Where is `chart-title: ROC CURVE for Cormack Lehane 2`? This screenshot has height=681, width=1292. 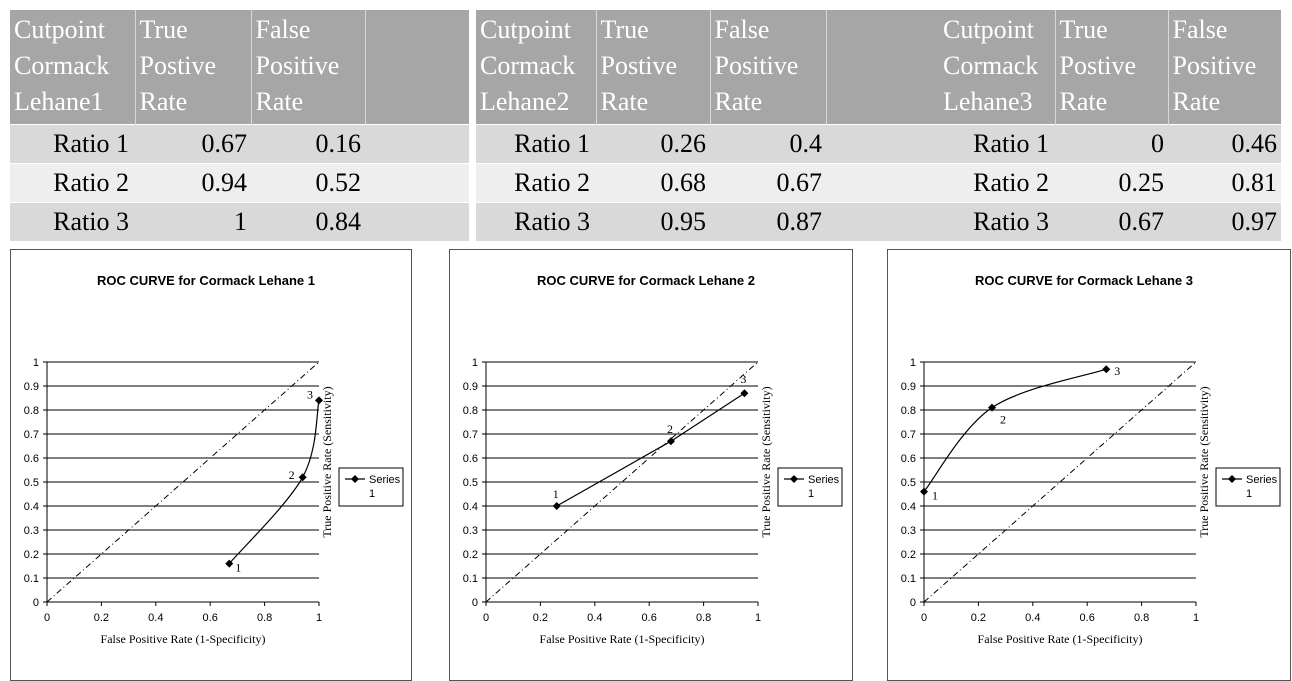 chart-title: ROC CURVE for Cormack Lehane 2 is located at coordinates (646, 280).